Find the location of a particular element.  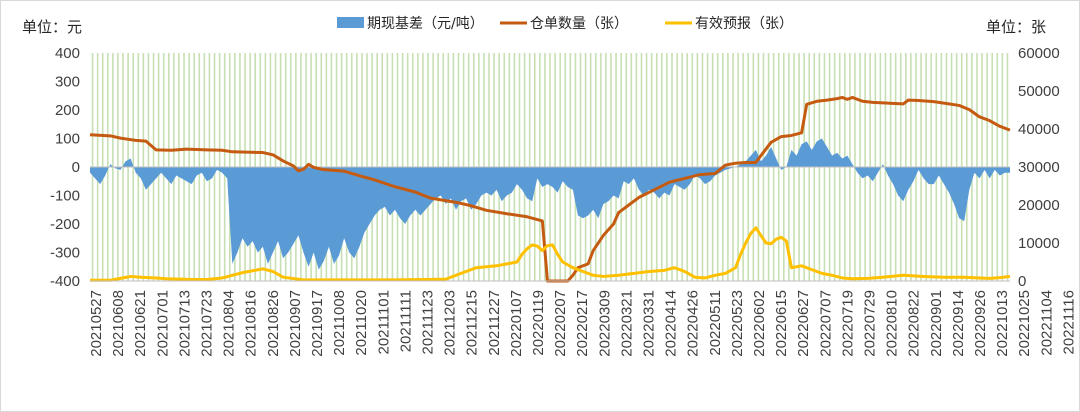

x-tick-label: 20220729 is located at coordinates (870, 323).